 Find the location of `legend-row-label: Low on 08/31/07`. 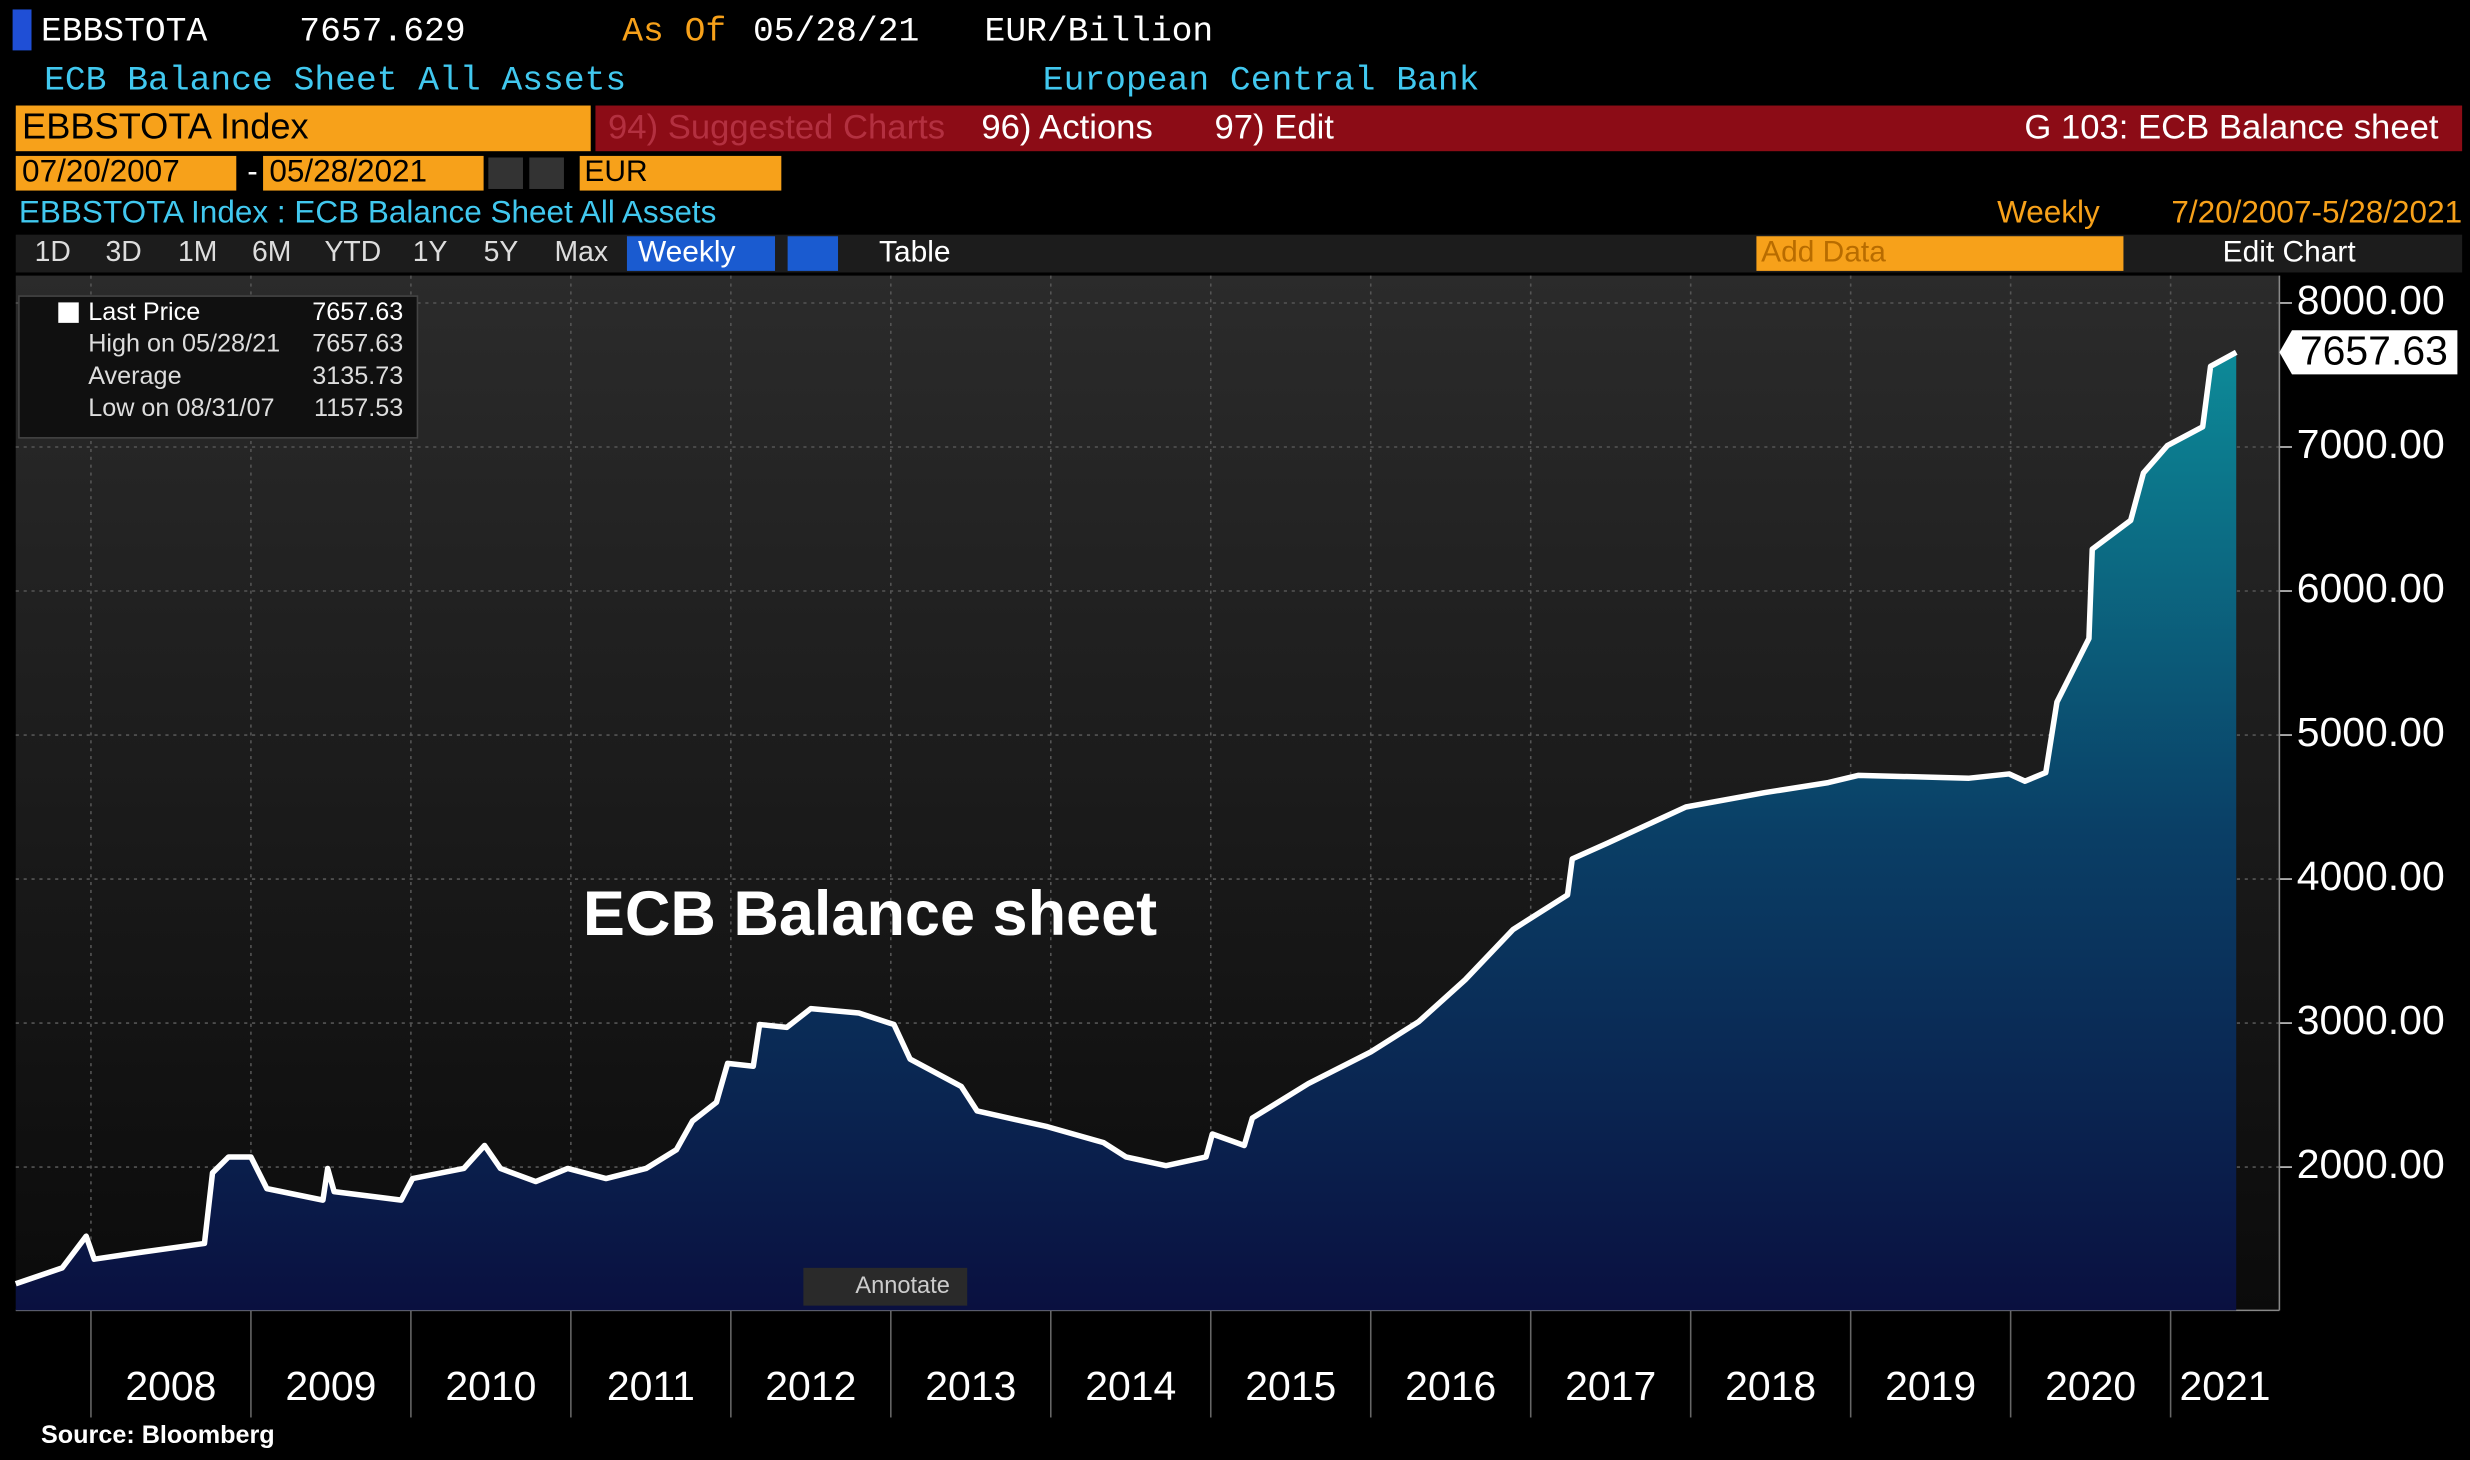

legend-row-label: Low on 08/31/07 is located at coordinates (181, 408).